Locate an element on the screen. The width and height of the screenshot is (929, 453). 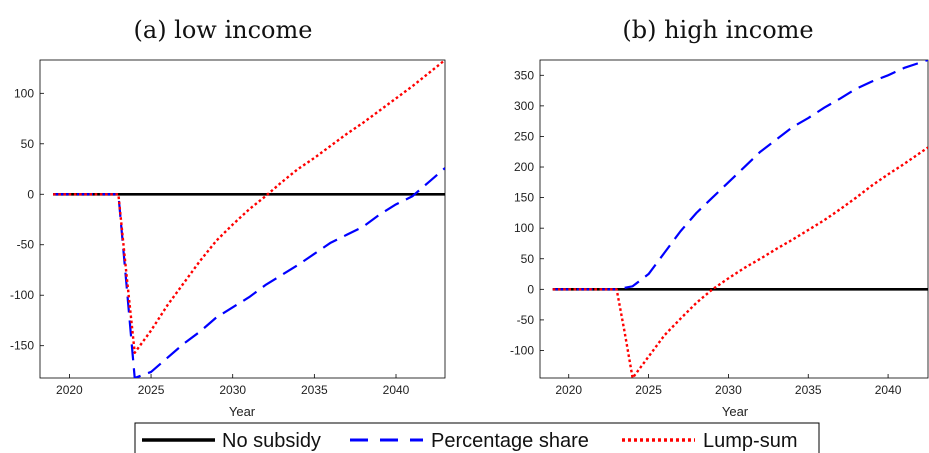
legend: No subsidy Percentage share Lump-sum is located at coordinates (477, 437).